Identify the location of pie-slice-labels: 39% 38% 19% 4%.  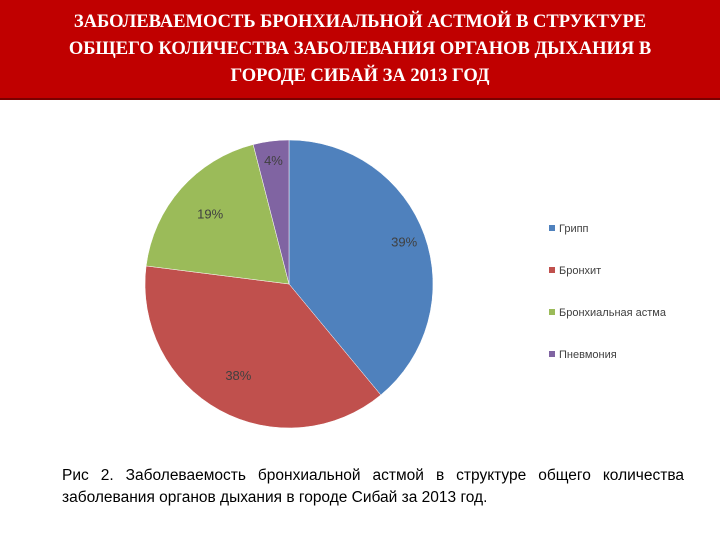
(307, 268).